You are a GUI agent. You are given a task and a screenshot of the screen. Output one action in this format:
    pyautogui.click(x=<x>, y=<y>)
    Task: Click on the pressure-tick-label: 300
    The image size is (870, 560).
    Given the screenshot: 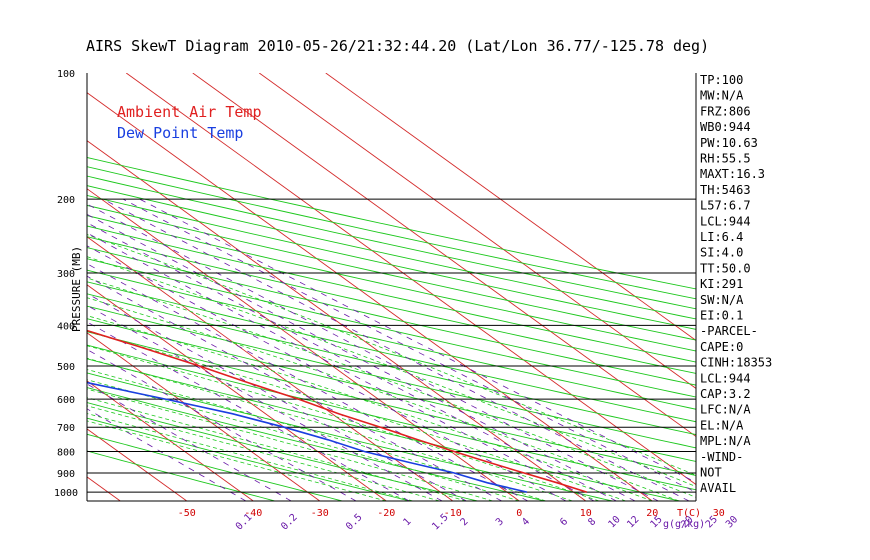 What is the action you would take?
    pyautogui.click(x=66, y=274)
    